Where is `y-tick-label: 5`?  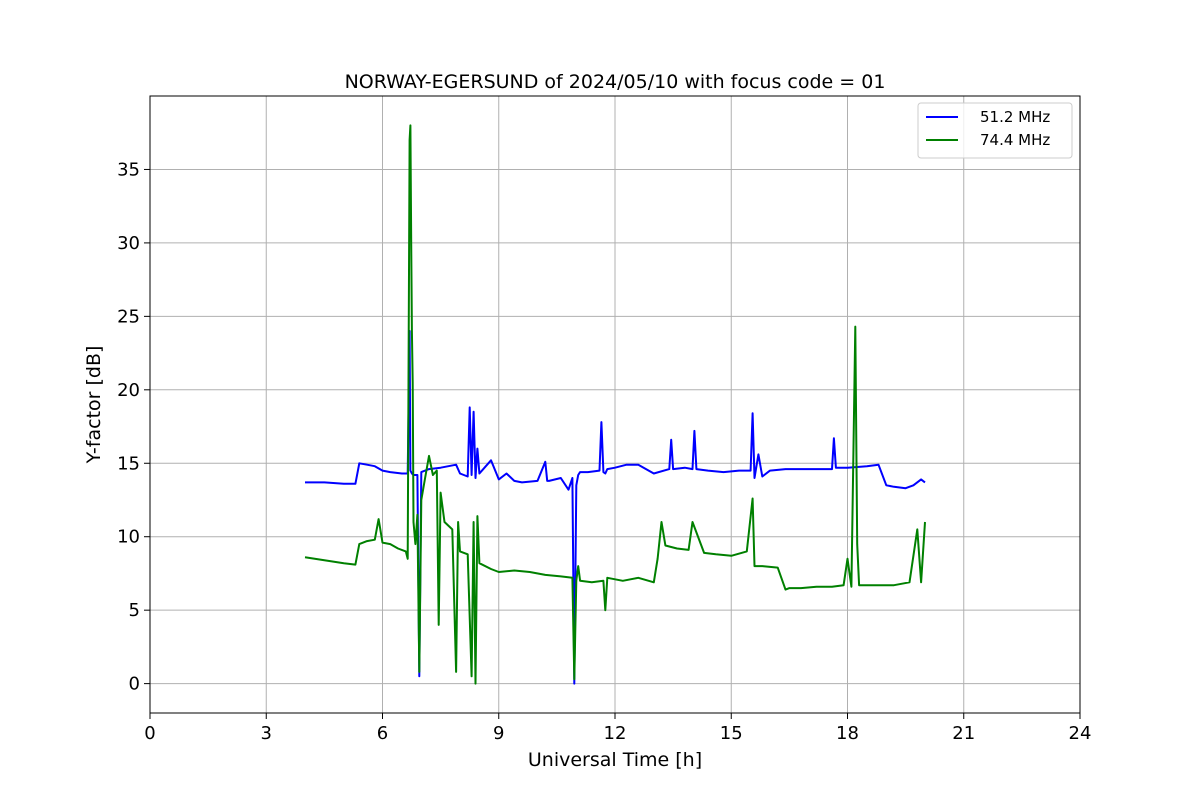 y-tick-label: 5 is located at coordinates (134, 610).